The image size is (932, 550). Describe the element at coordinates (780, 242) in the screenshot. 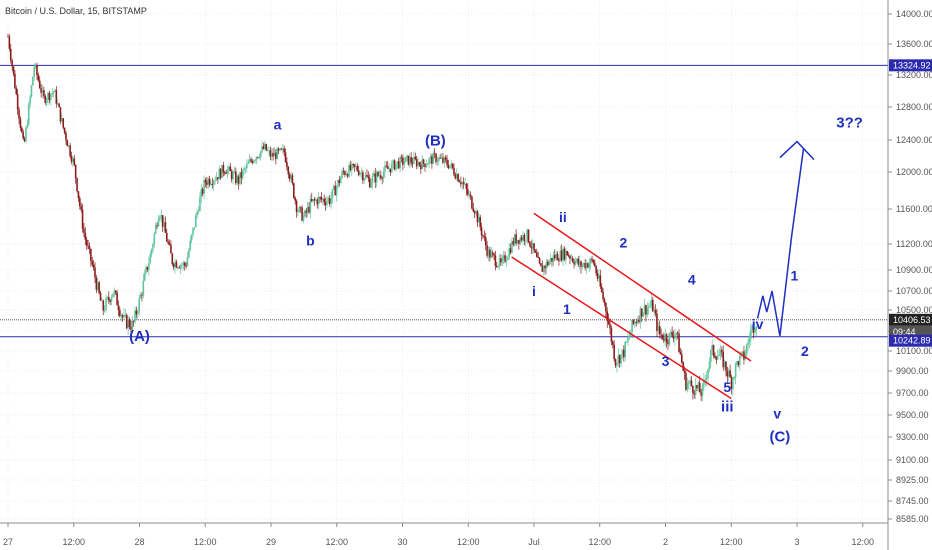

I see `projection-path` at that location.